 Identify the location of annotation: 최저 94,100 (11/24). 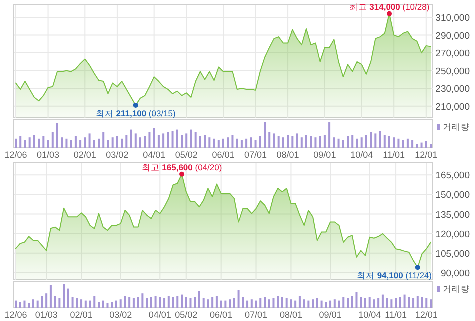
(394, 275).